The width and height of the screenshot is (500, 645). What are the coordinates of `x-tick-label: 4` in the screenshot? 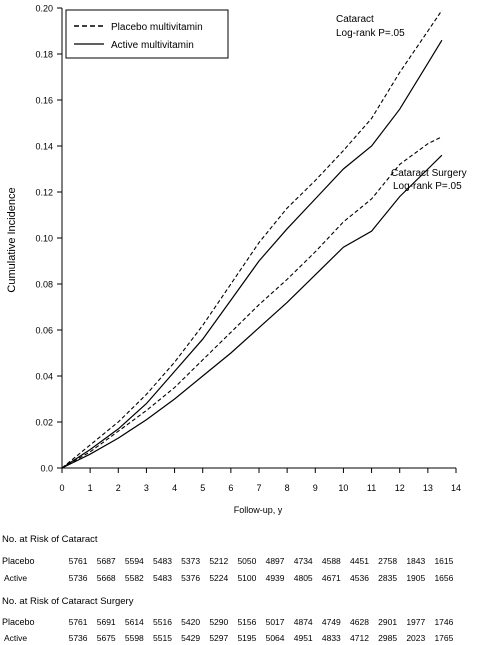 It's located at (174, 488).